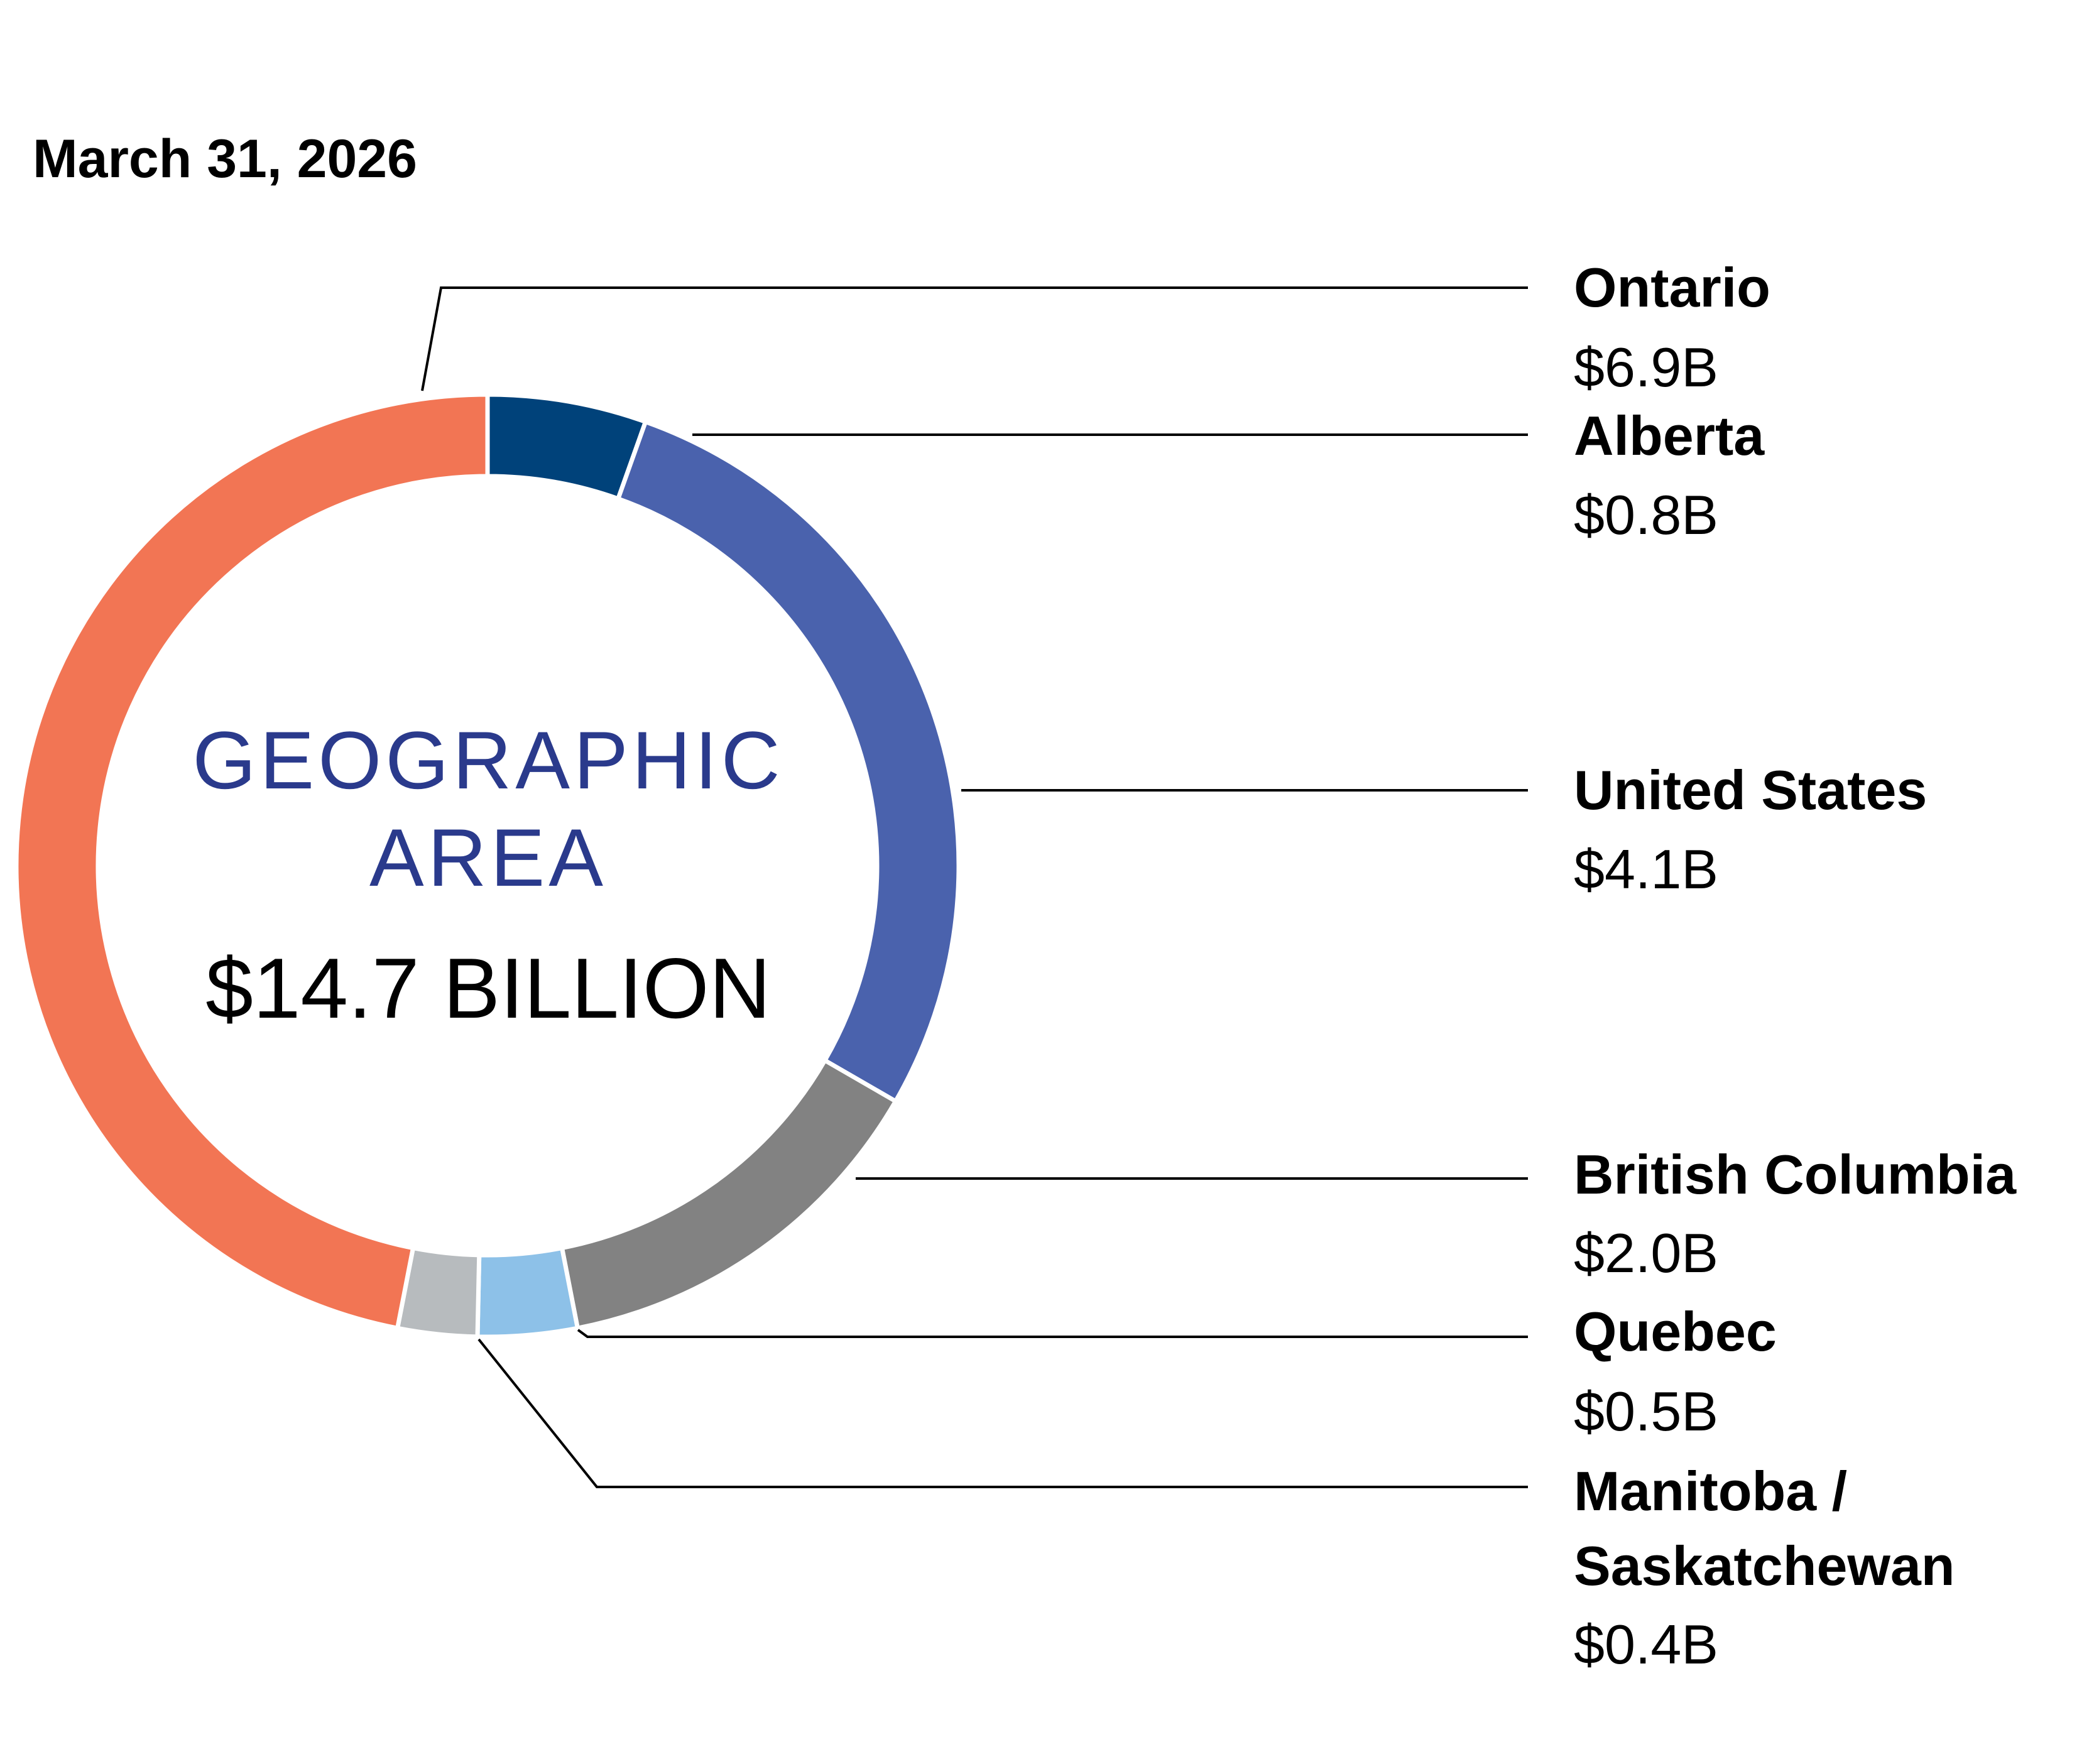 Image resolution: width=2094 pixels, height=1764 pixels. Describe the element at coordinates (1672, 287) in the screenshot. I see `label-ontario-name: Ontario` at that location.